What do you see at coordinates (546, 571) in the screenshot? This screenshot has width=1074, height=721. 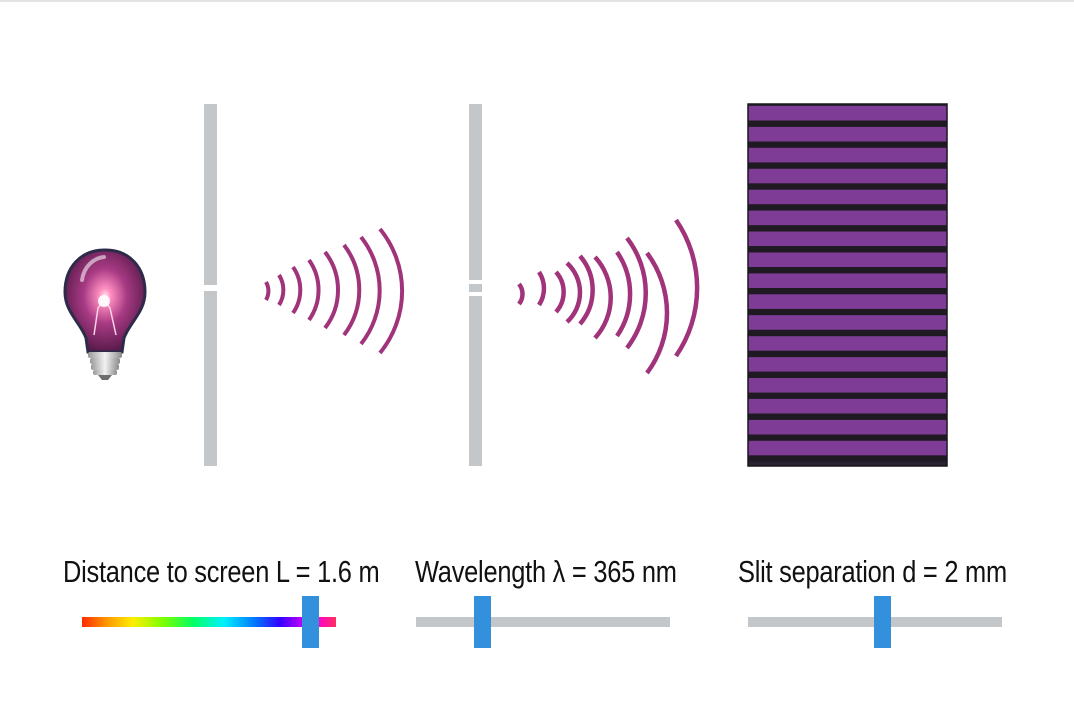 I see `wavelength-label: Wavelength λ = 365 nm` at bounding box center [546, 571].